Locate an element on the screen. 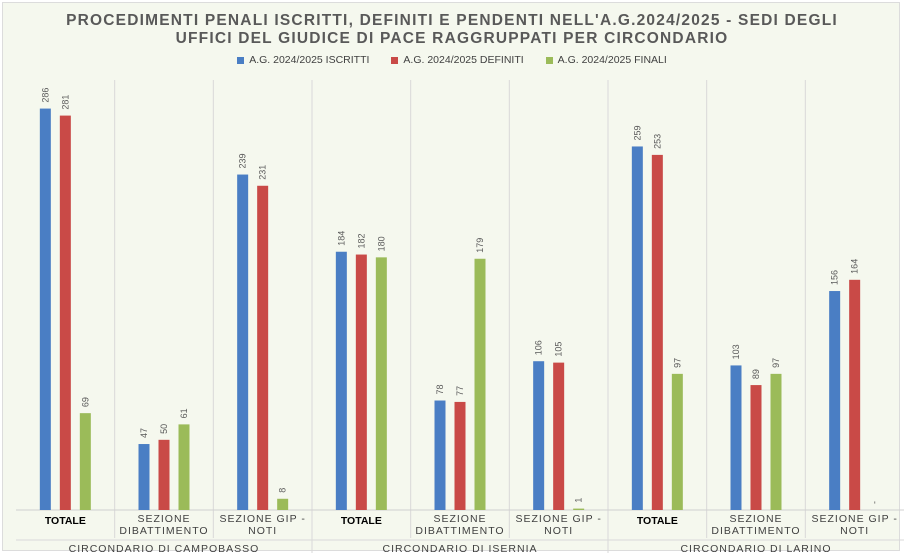  data-label: 1 is located at coordinates (579, 500).